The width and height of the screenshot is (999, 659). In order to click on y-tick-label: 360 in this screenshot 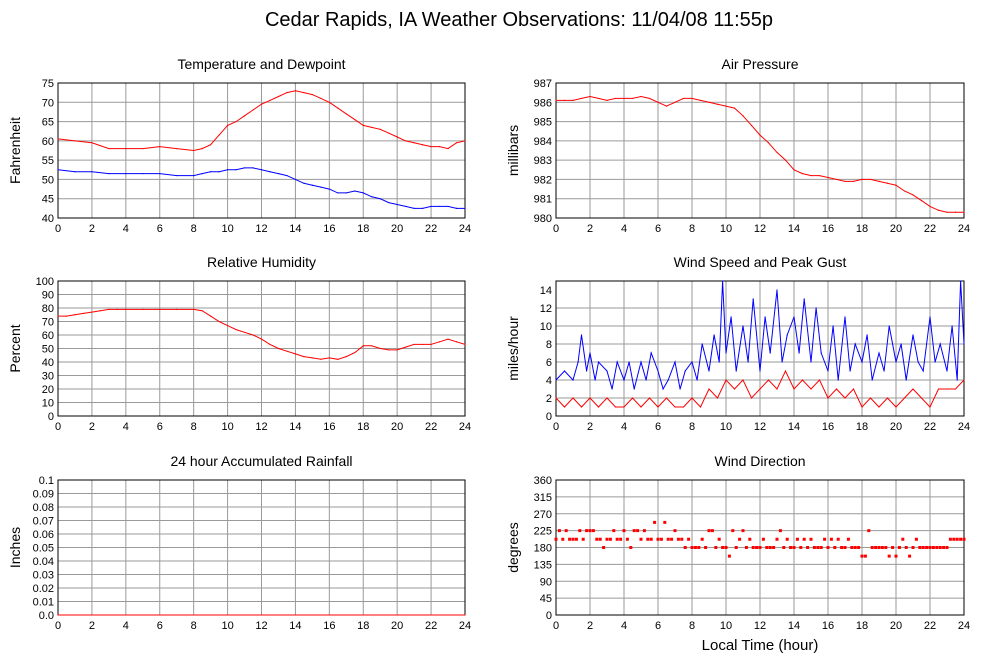, I will do `click(543, 481)`.